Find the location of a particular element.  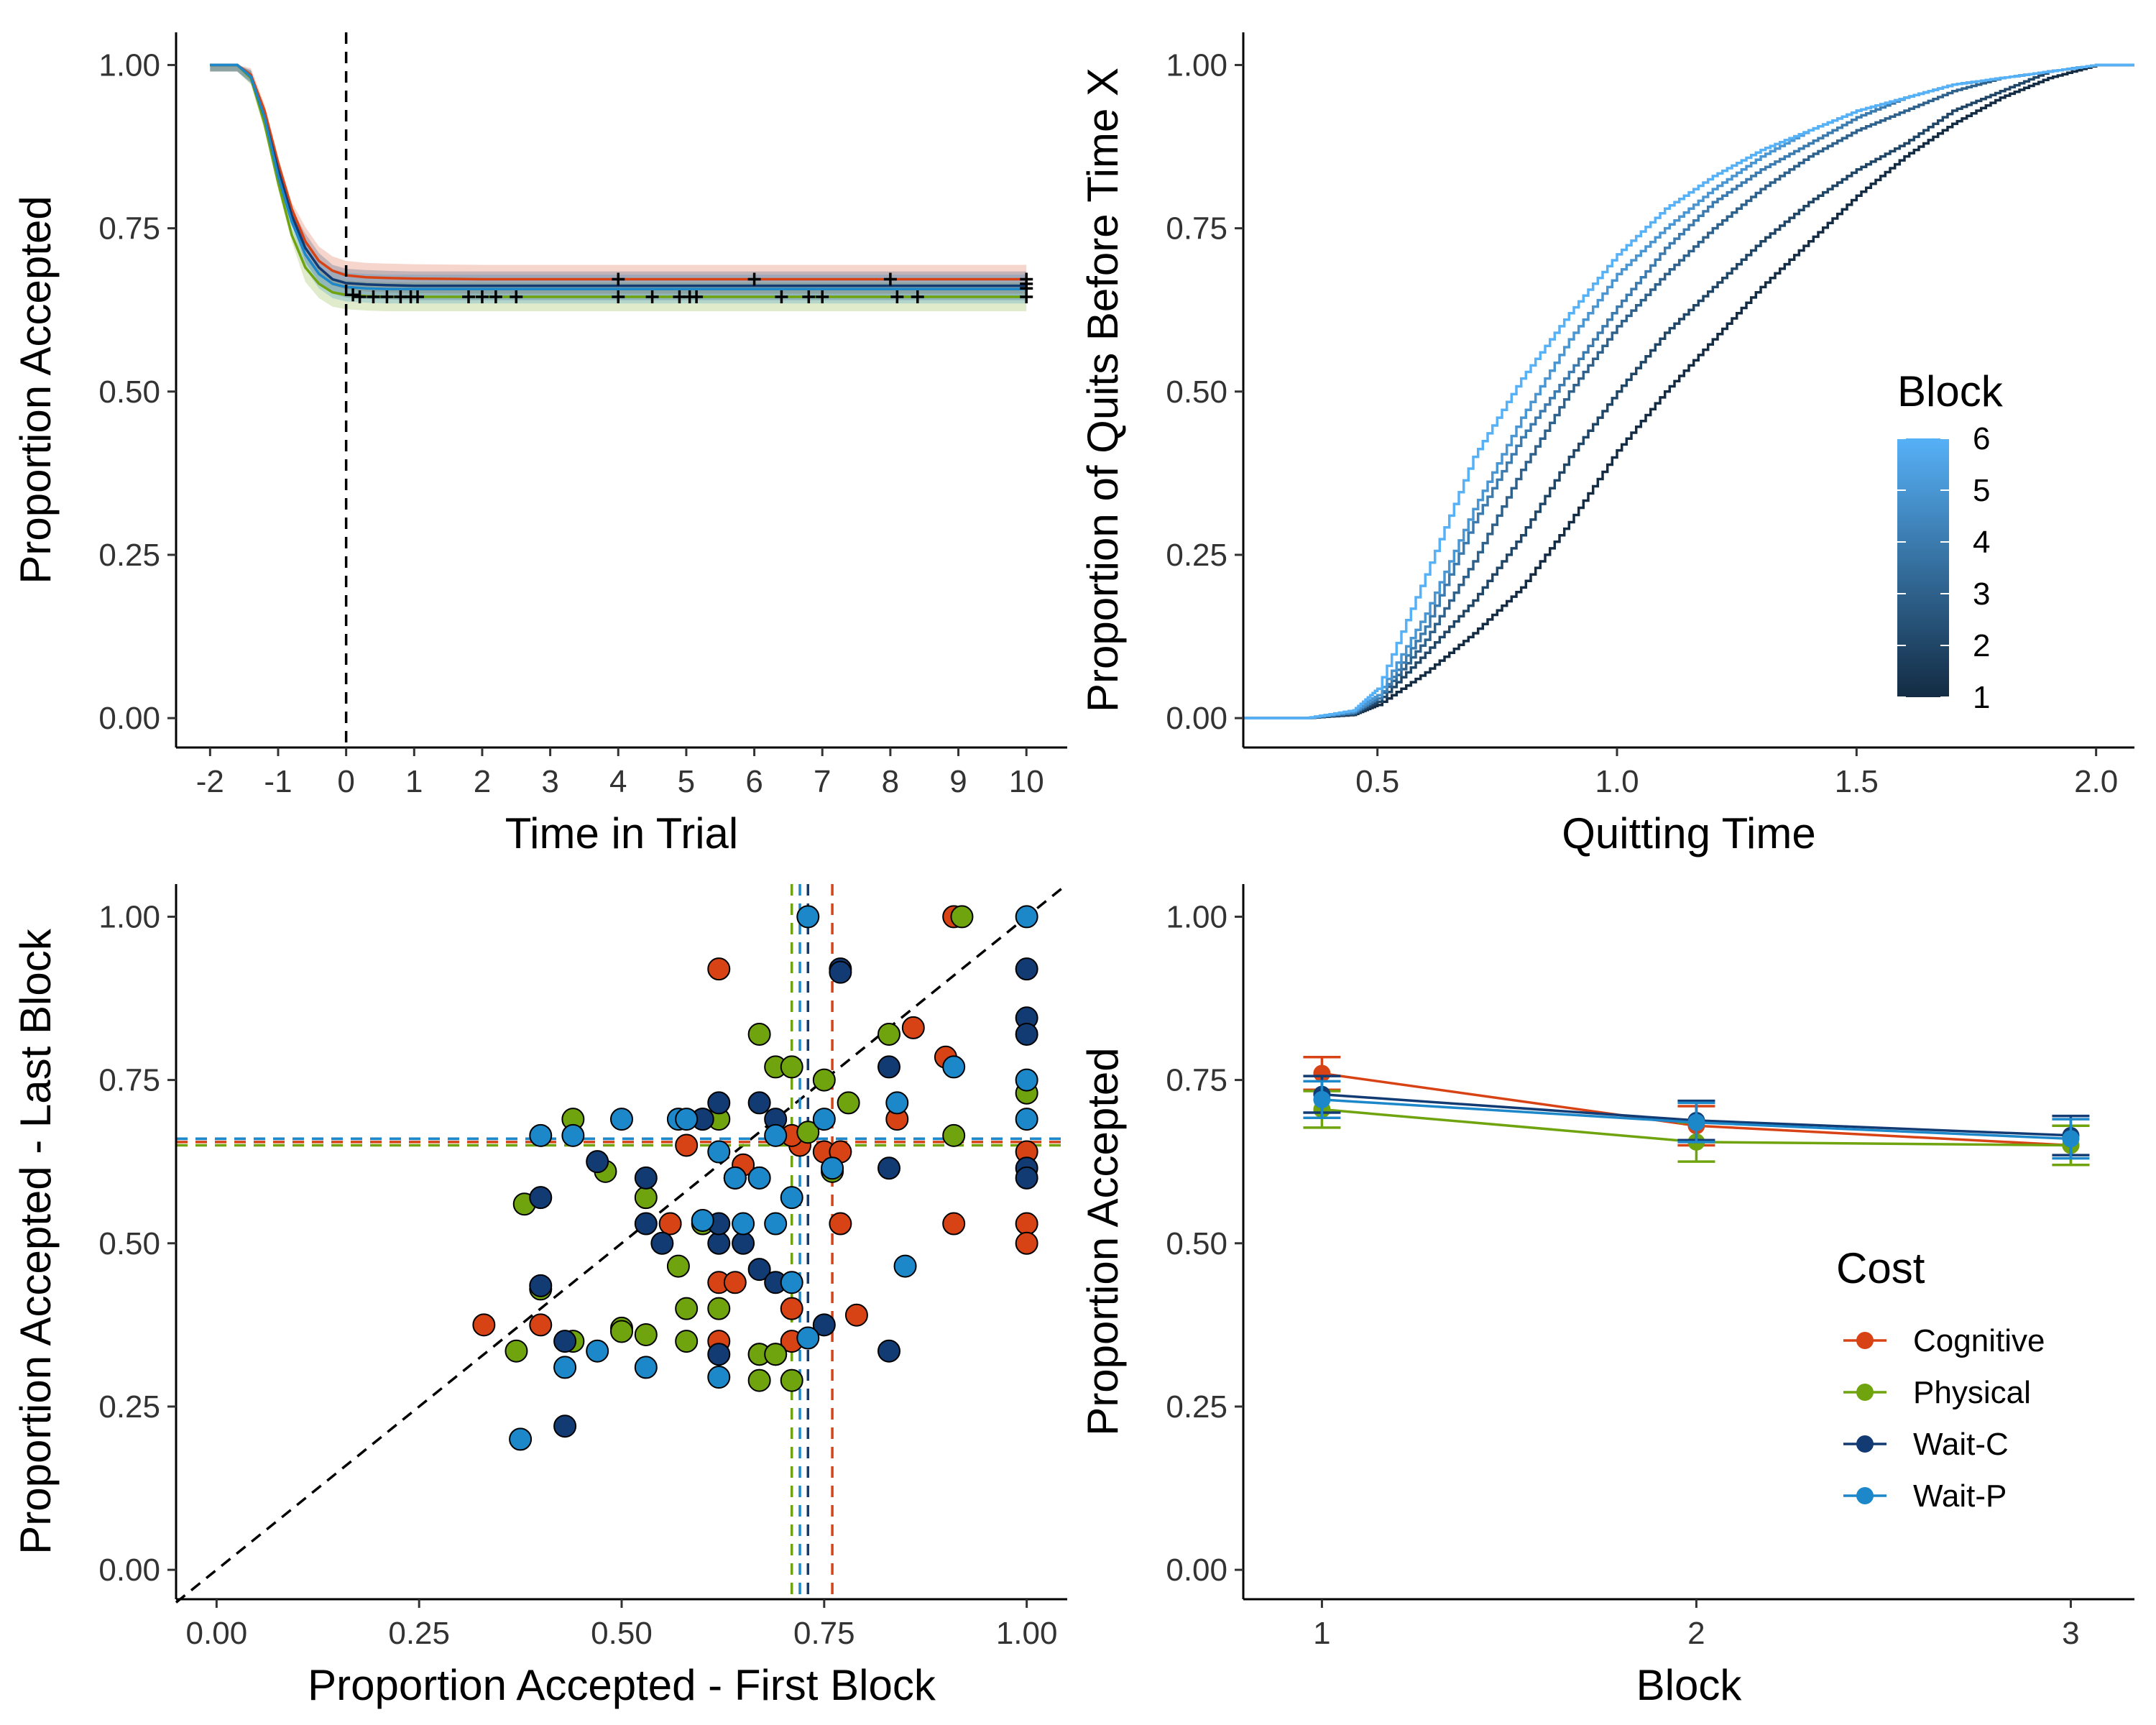

legend-label: 6 is located at coordinates (1981, 438).